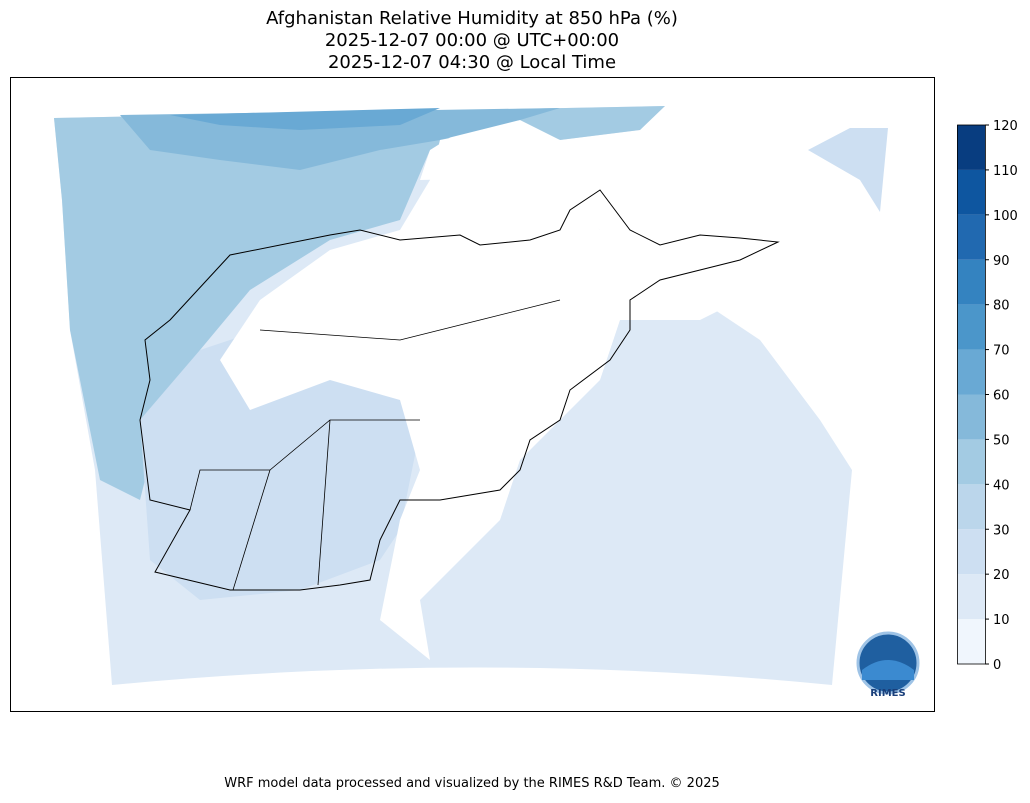 This screenshot has height=803, width=1030. I want to click on colorbar-tick-label: 0, so click(997, 665).